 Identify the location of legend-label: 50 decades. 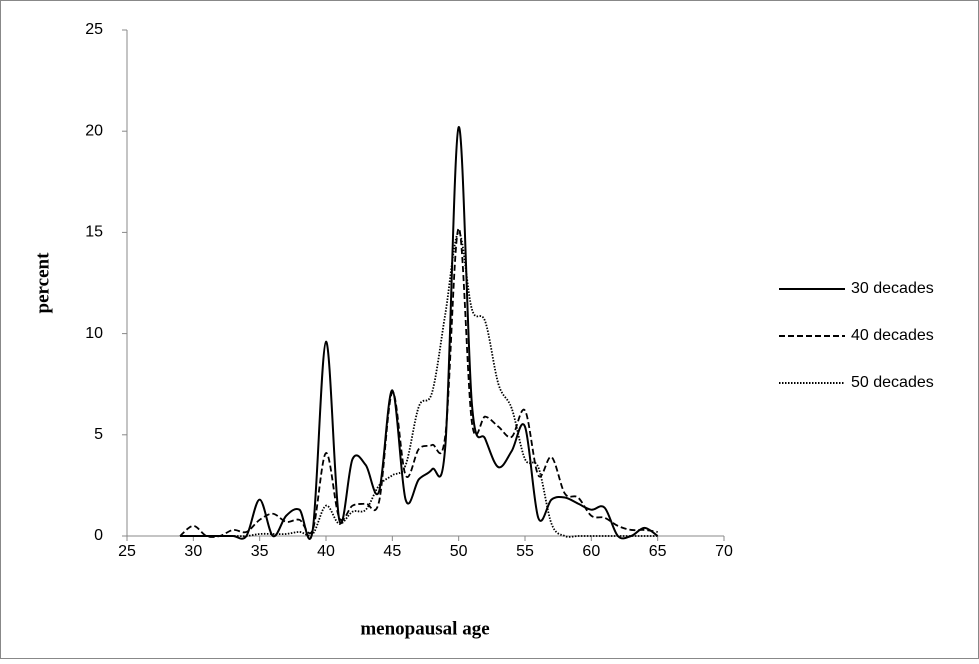
(892, 382).